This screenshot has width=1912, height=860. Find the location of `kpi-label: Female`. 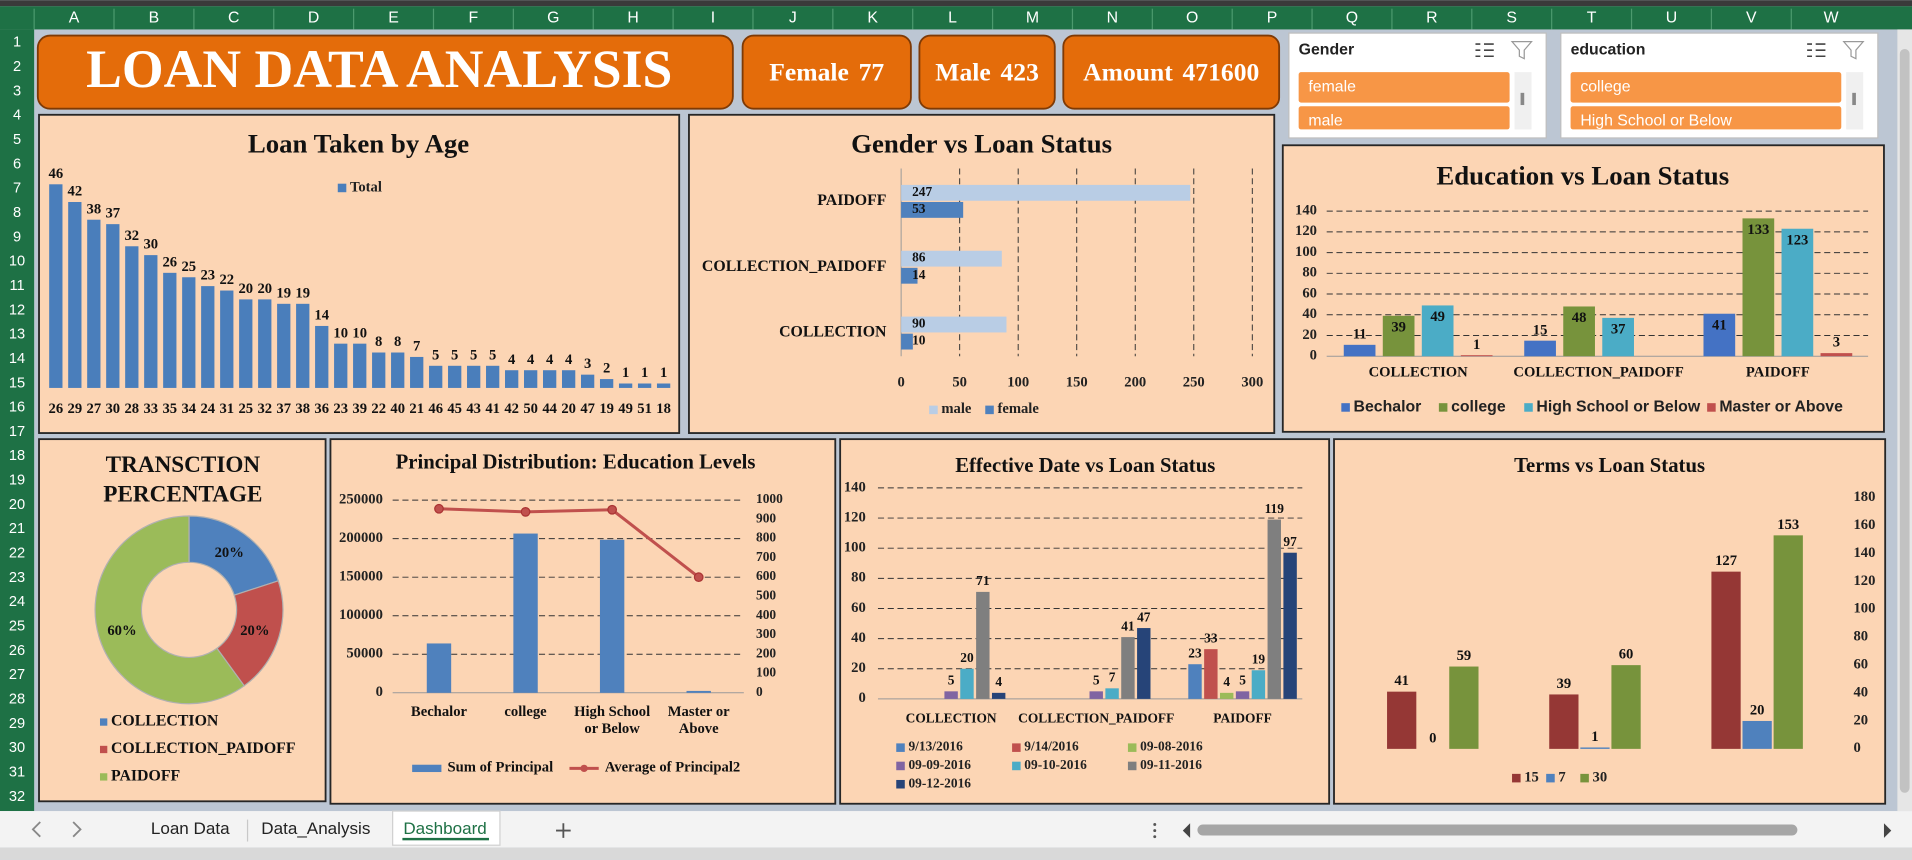

kpi-label: Female is located at coordinates (809, 71).